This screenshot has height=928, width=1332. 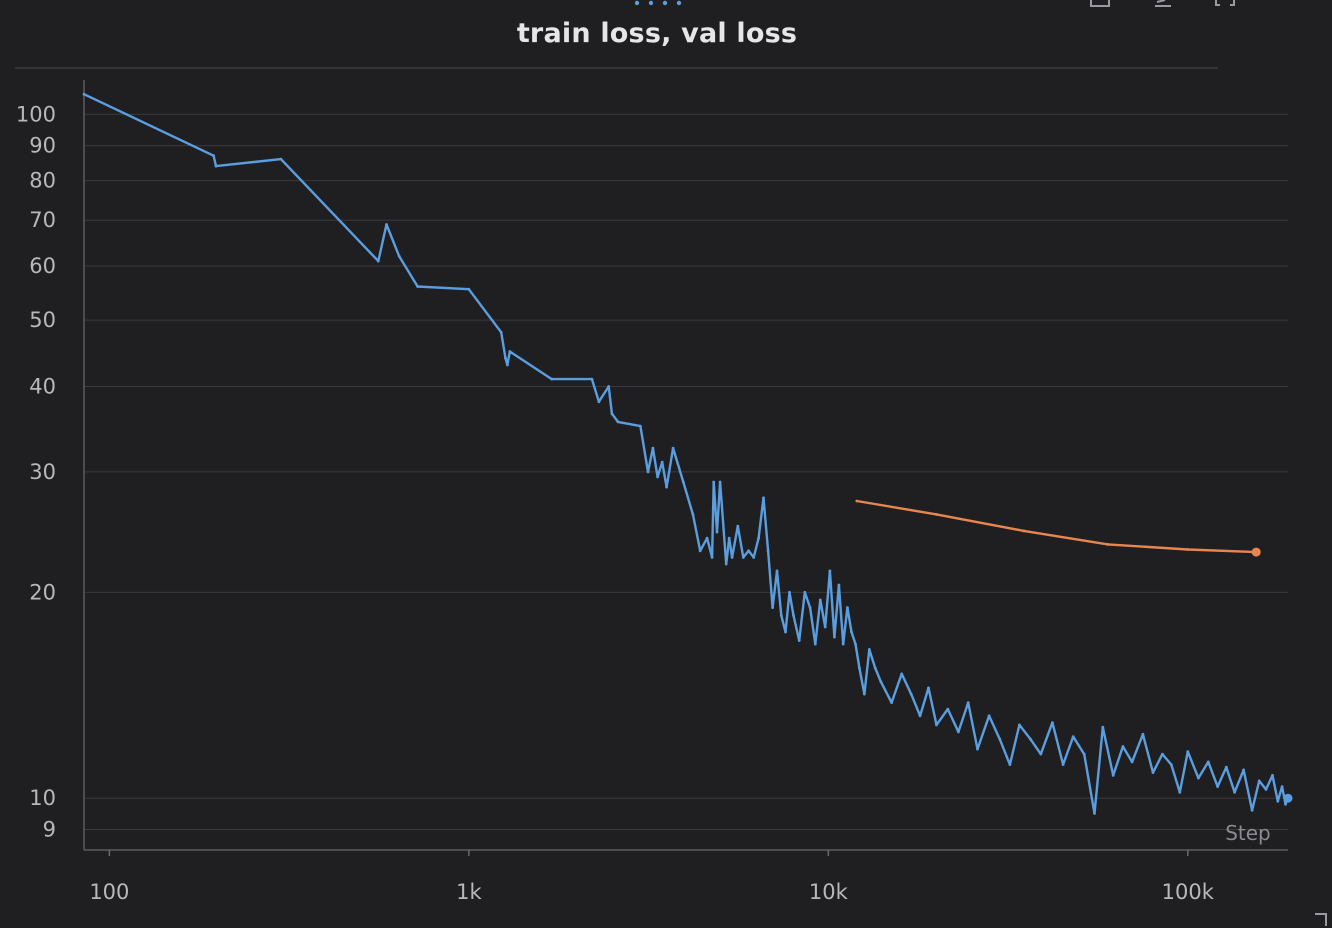 I want to click on last-point-marker-train, so click(x=1288, y=798).